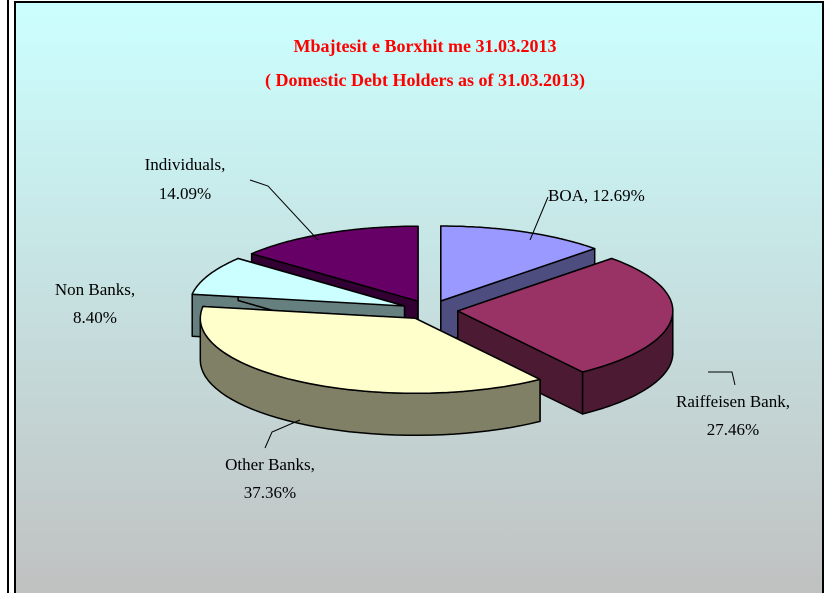 This screenshot has height=593, width=825. What do you see at coordinates (270, 492) in the screenshot?
I see `data-label: 37.36%` at bounding box center [270, 492].